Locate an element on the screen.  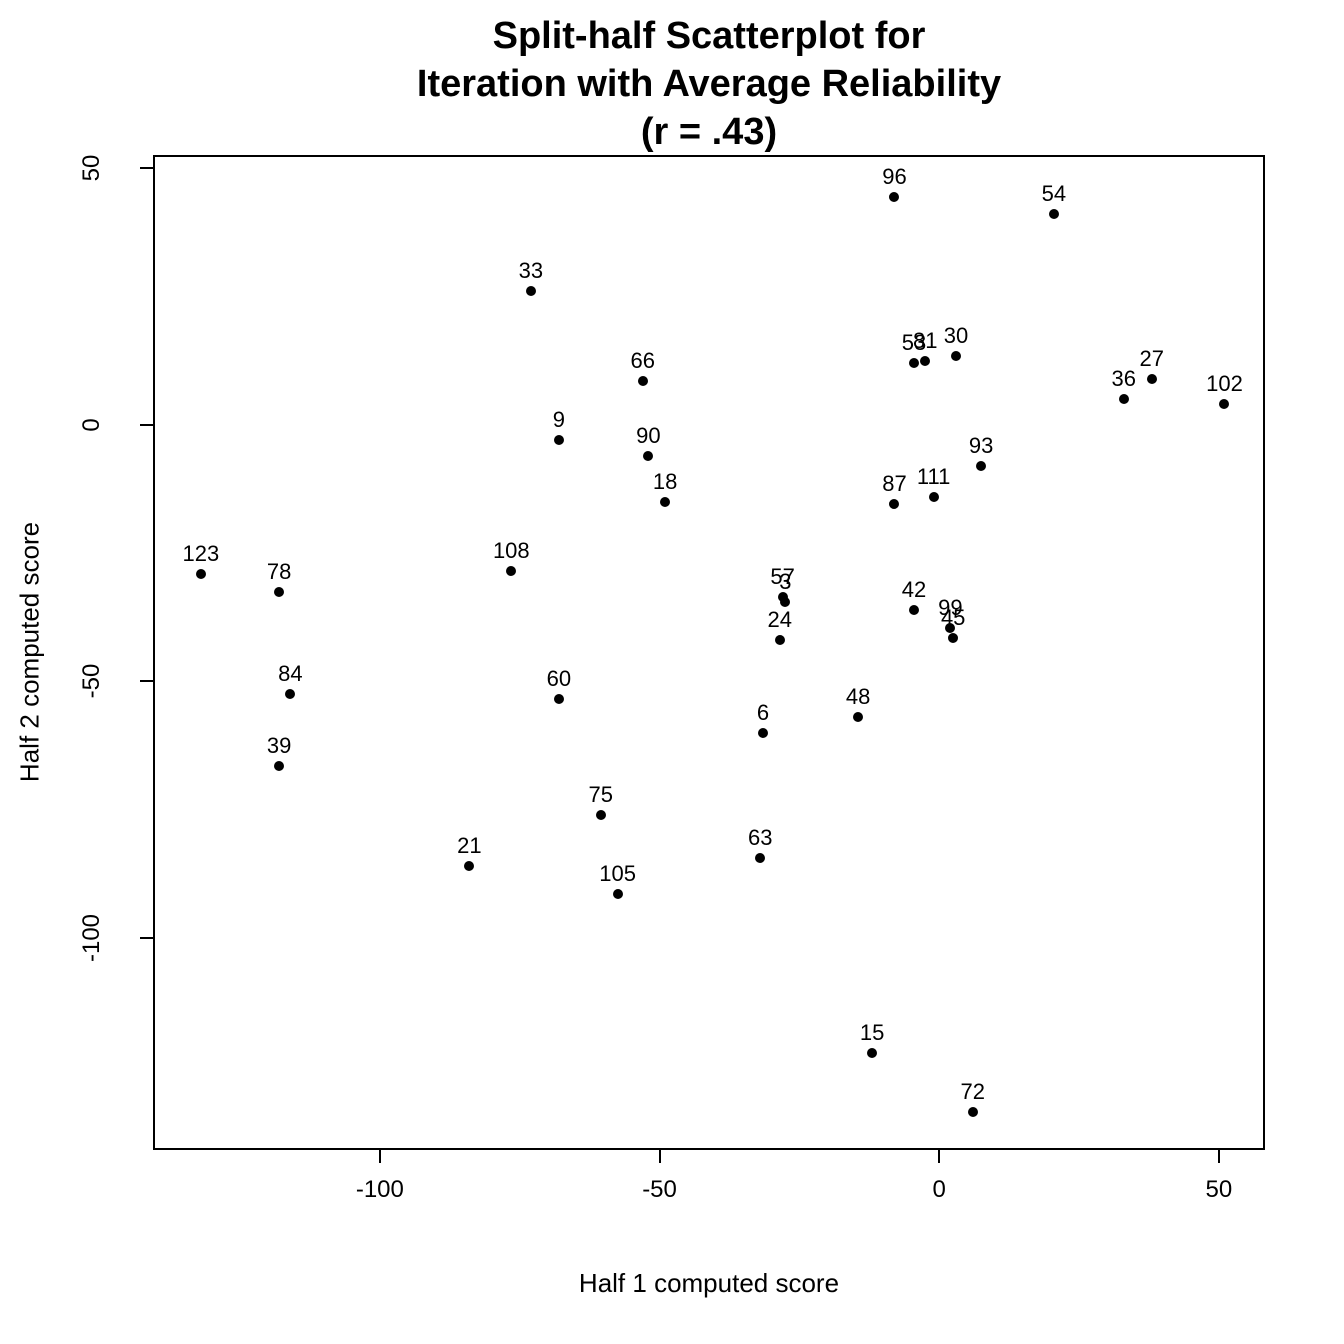
data-point-label: 78 is located at coordinates (279, 571).